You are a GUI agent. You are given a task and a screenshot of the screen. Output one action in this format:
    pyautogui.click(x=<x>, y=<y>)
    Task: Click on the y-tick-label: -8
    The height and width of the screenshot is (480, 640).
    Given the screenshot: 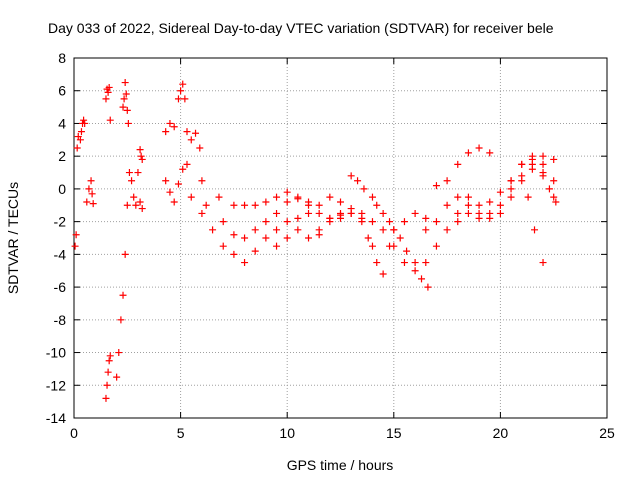 What is the action you would take?
    pyautogui.click(x=60, y=320)
    